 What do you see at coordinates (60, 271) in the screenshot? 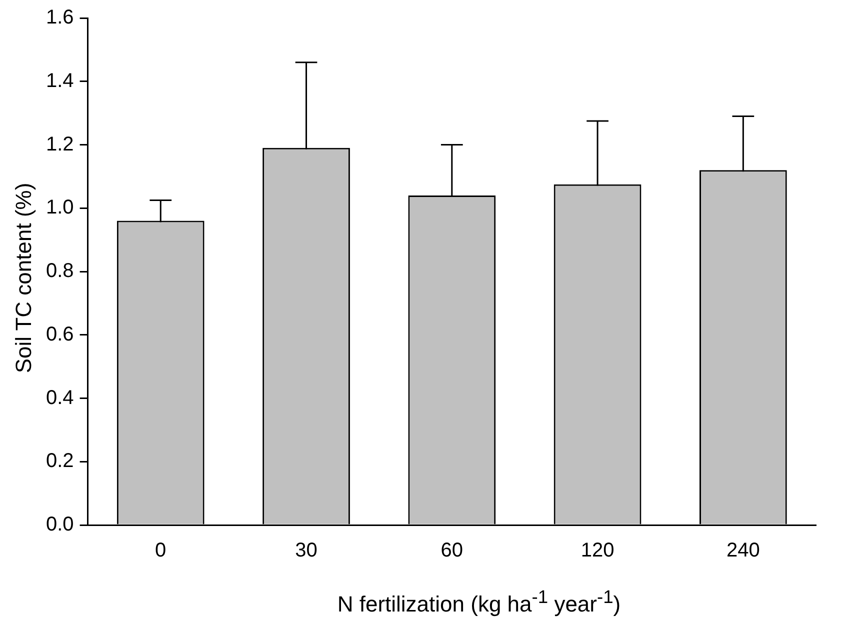
I see `y-tick-label: 0.8` at bounding box center [60, 271].